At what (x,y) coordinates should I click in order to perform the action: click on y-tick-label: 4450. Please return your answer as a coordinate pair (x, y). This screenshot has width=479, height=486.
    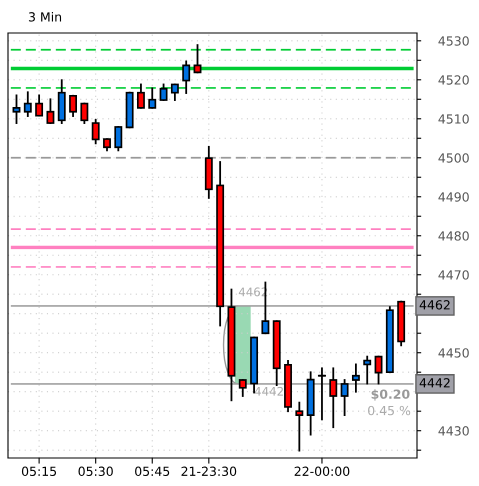
    Looking at the image, I should click on (453, 353).